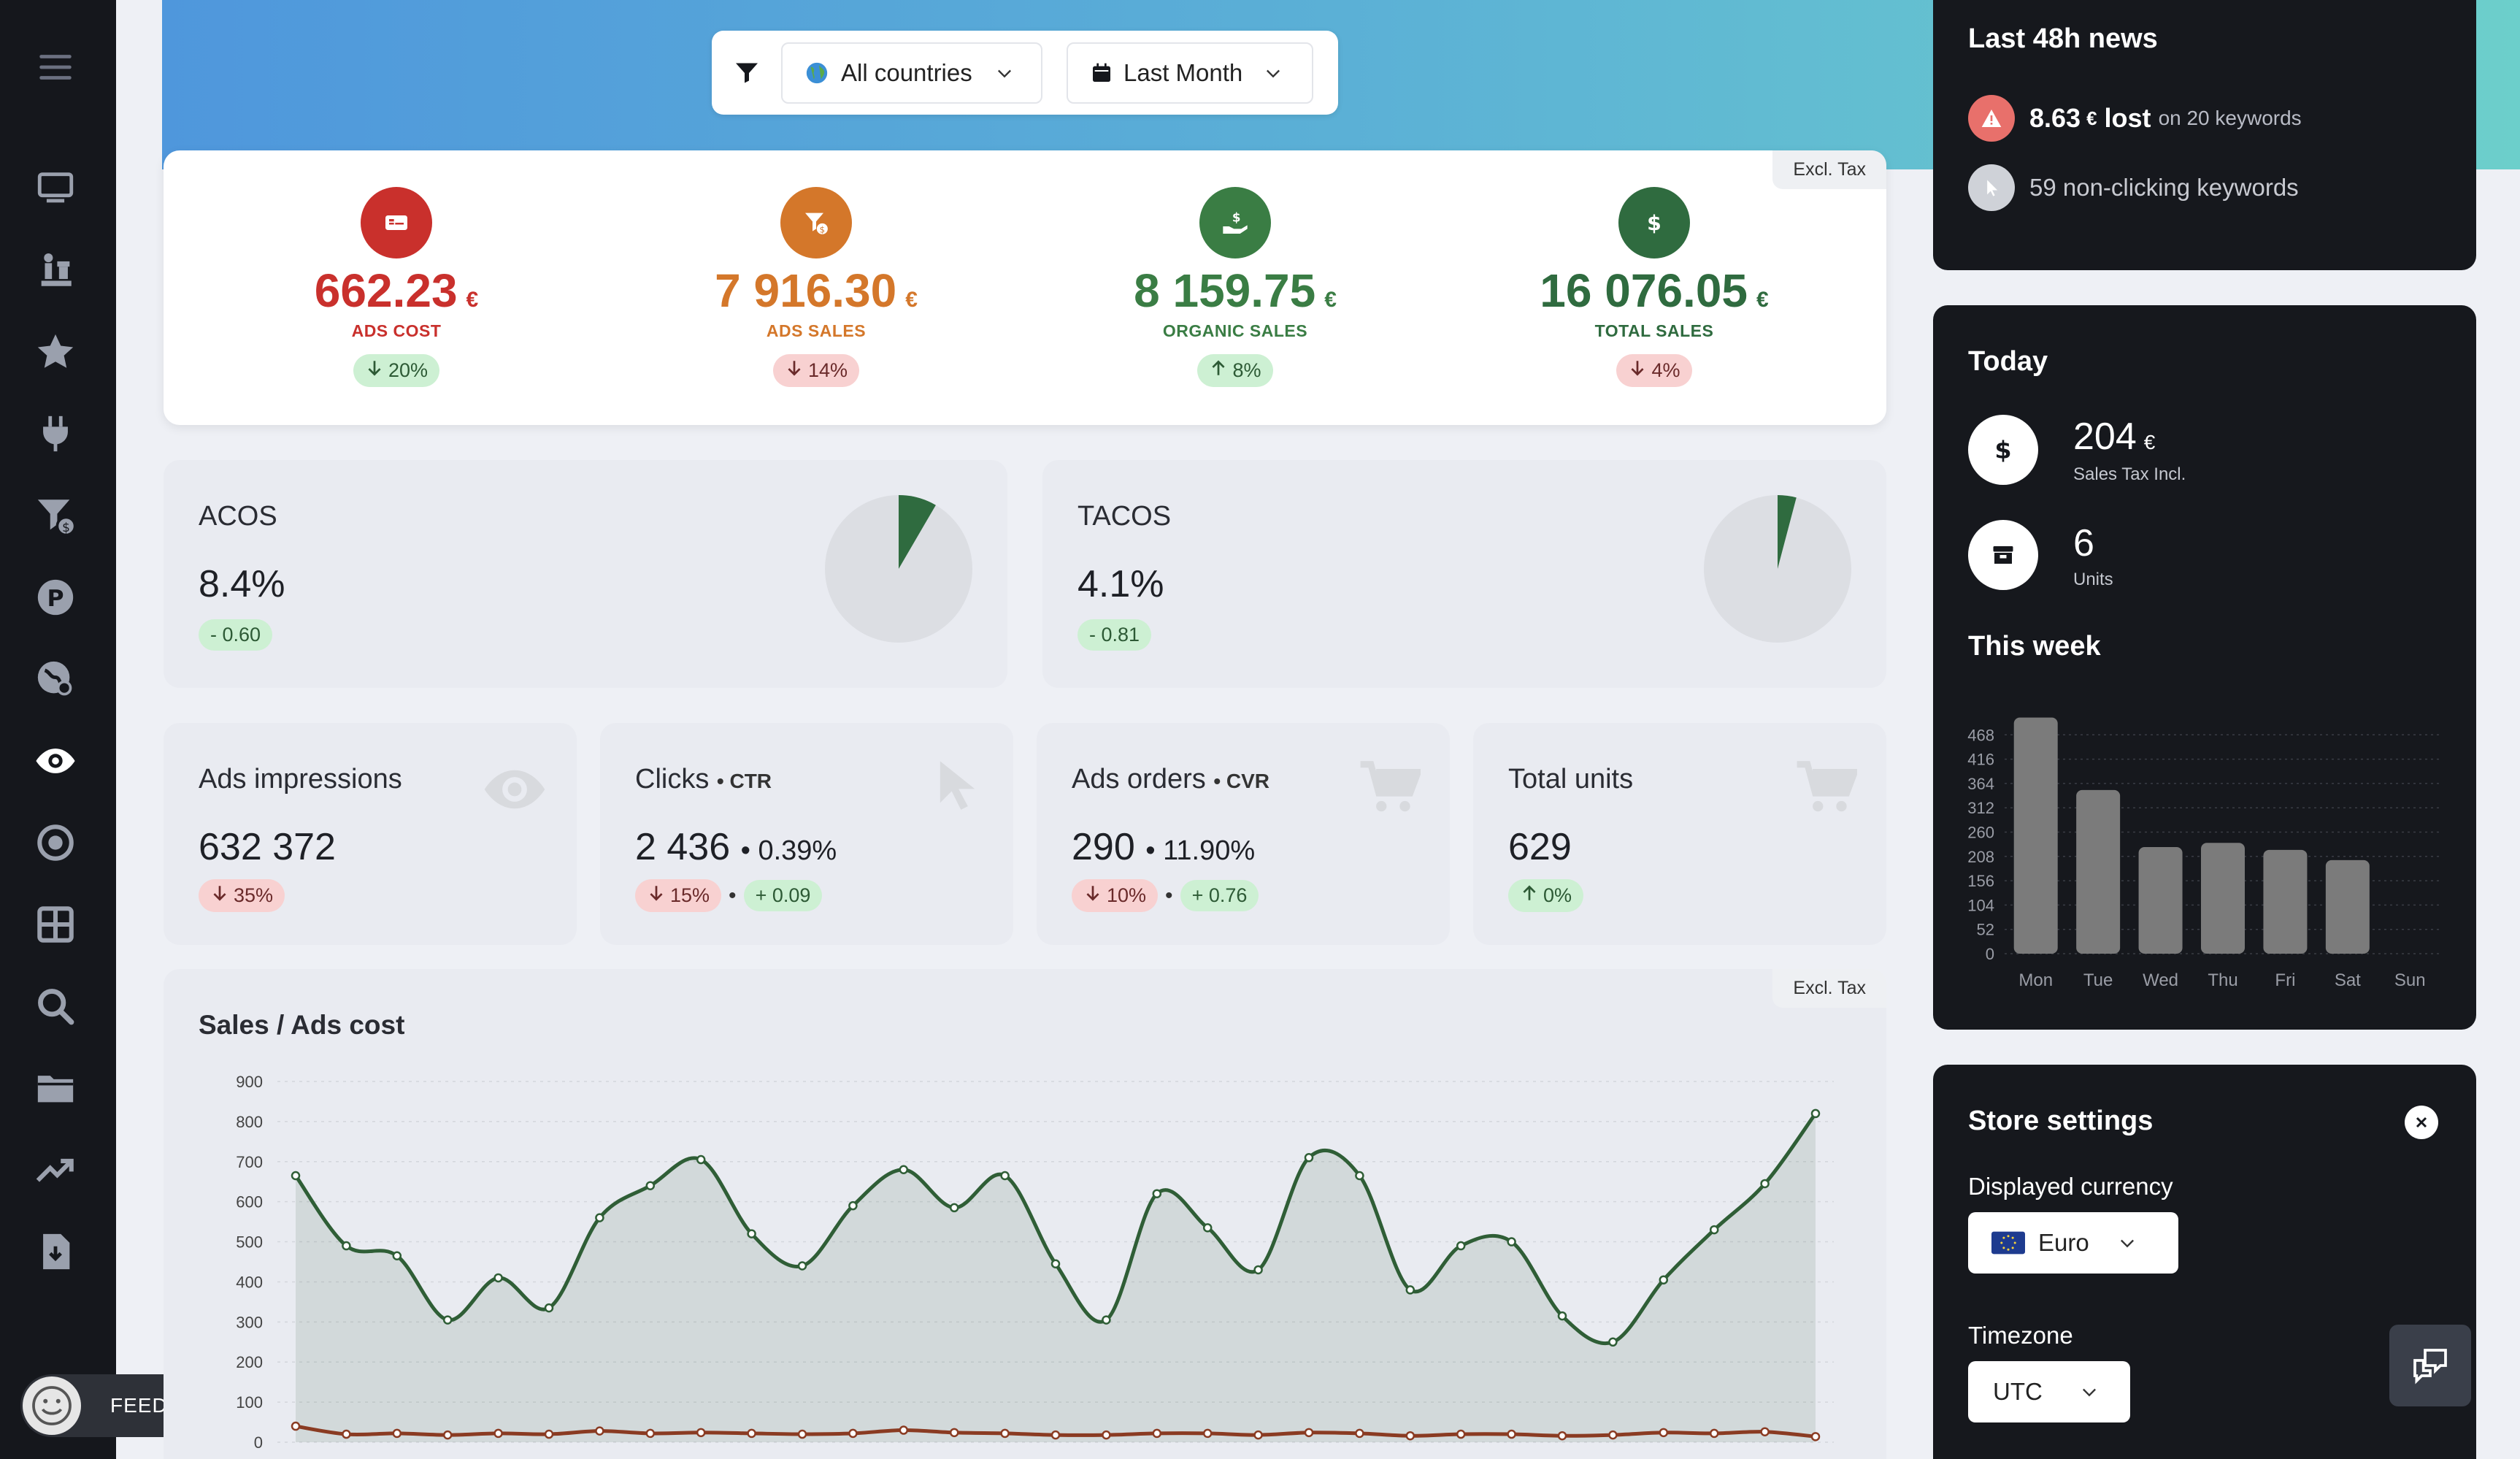 The width and height of the screenshot is (2520, 1459). Describe the element at coordinates (2021, 1335) in the screenshot. I see `timezone-label: Timezone` at that location.